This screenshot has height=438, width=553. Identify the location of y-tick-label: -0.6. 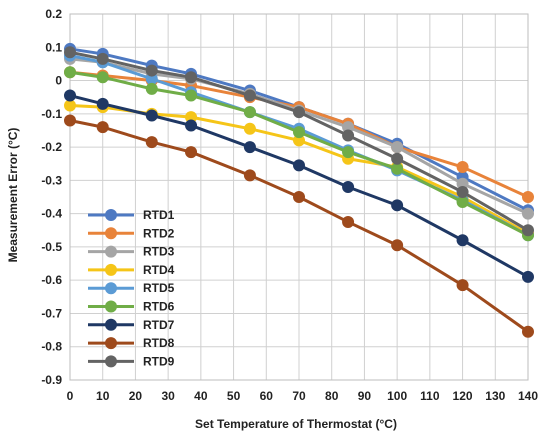
(51, 280).